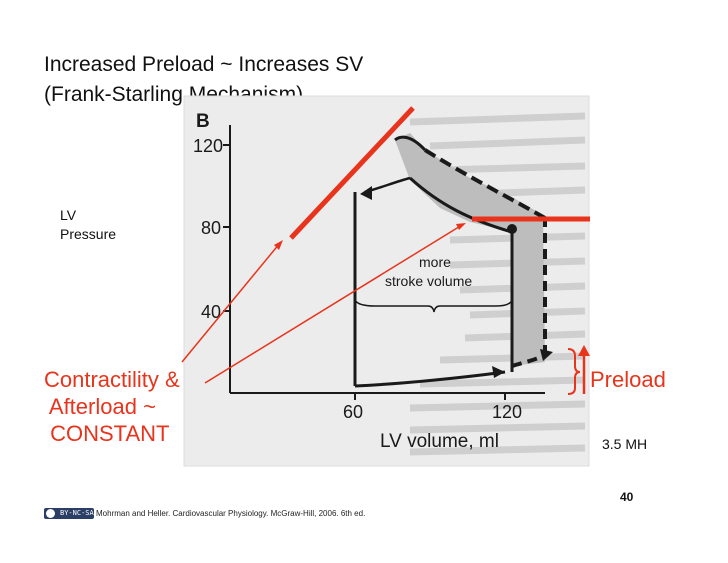  Describe the element at coordinates (88, 234) in the screenshot. I see `y-axis-label-line-2: Pressure` at that location.